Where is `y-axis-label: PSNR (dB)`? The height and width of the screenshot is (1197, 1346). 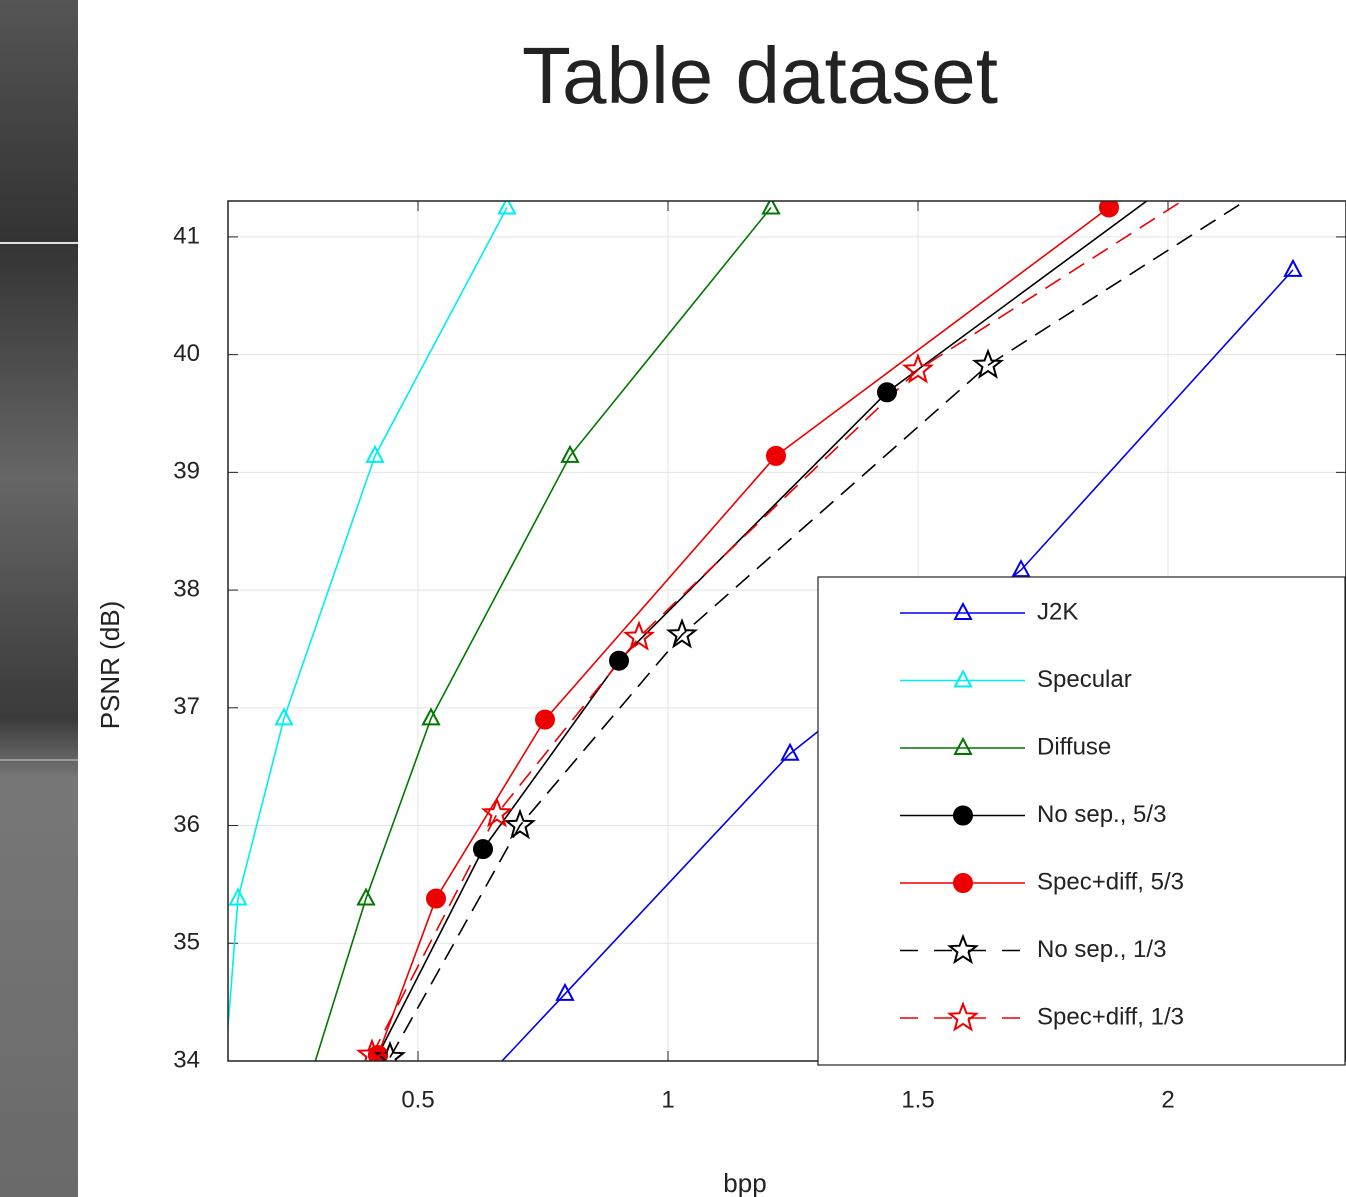
y-axis-label: PSNR (dB) is located at coordinates (110, 665).